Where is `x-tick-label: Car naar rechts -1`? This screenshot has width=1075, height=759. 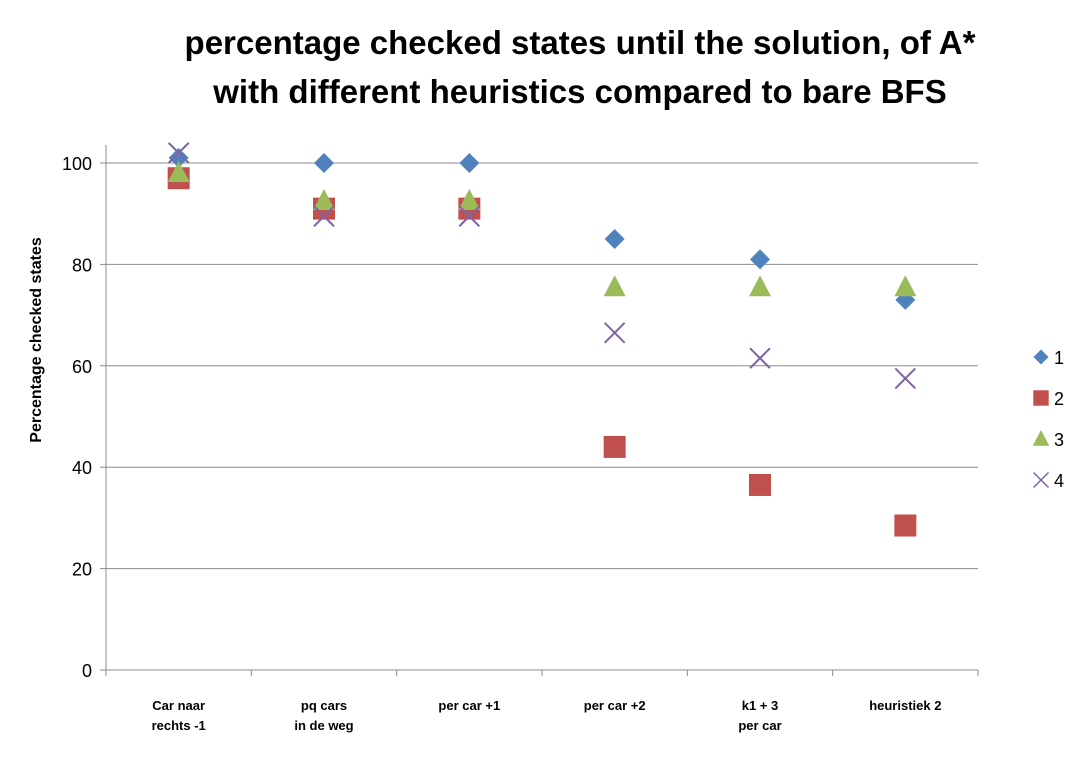
x-tick-label: Car naar rechts -1 is located at coordinates (179, 715).